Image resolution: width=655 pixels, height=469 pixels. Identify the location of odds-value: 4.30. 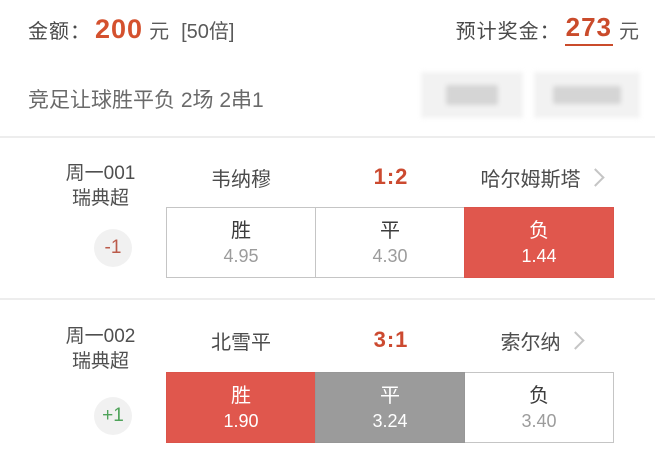
(390, 255).